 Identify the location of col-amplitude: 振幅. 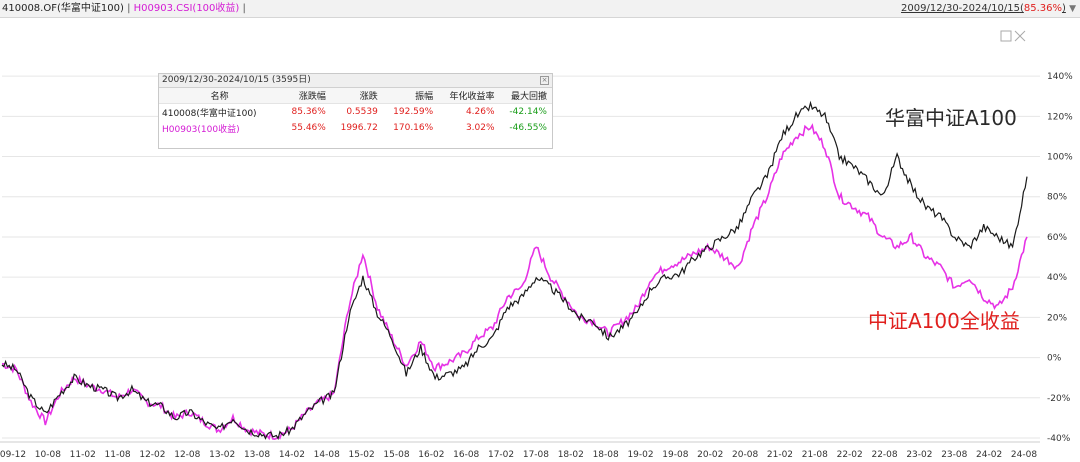
(410, 96).